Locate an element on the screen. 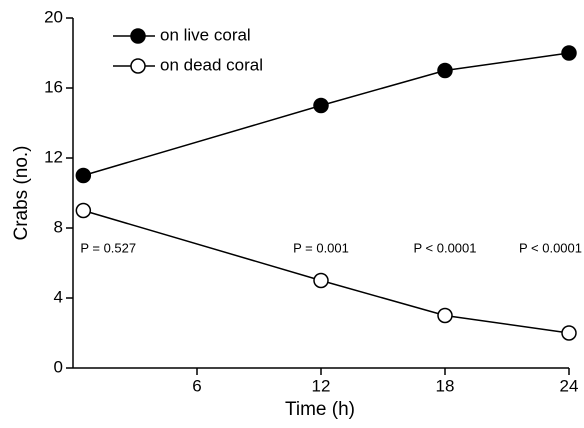 The width and height of the screenshot is (584, 428). legend-label: on dead coral is located at coordinates (211, 64).